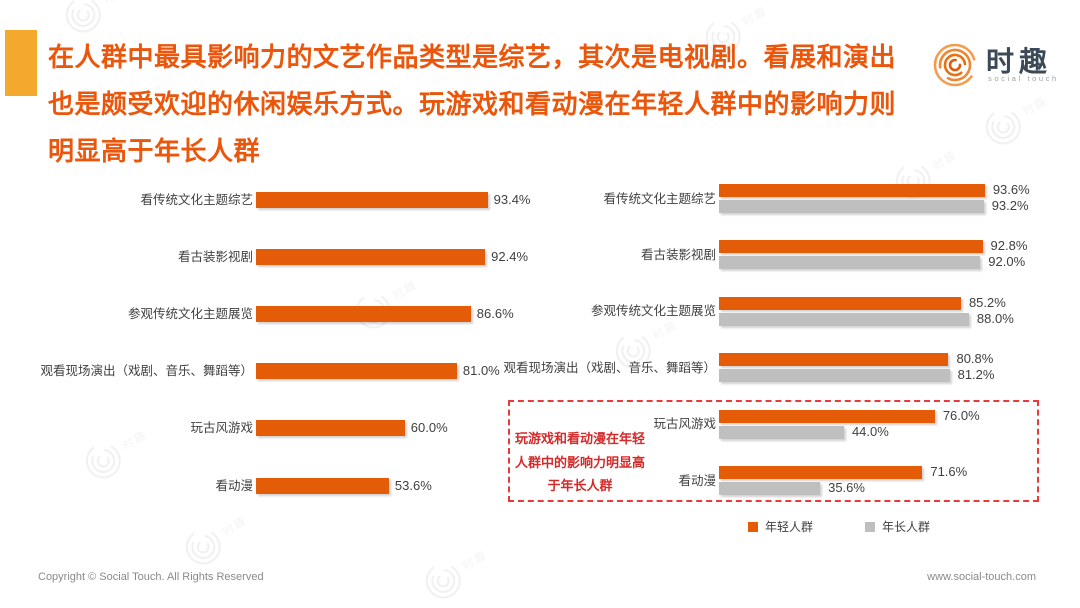  What do you see at coordinates (840, 303) in the screenshot?
I see `bar-年轻人群-2` at bounding box center [840, 303].